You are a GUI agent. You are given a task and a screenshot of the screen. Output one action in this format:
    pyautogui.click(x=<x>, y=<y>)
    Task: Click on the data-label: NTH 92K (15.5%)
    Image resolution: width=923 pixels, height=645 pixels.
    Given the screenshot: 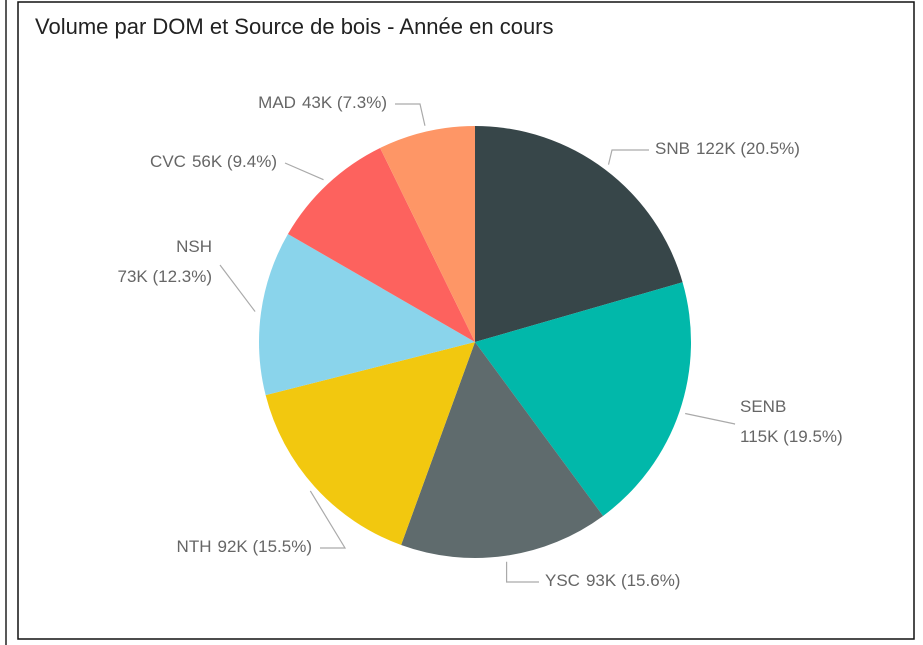 What is the action you would take?
    pyautogui.click(x=244, y=546)
    